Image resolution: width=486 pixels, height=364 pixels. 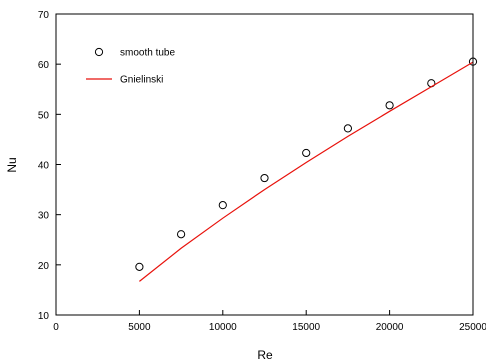 What do you see at coordinates (56, 327) in the screenshot?
I see `x-tick-label: 0` at bounding box center [56, 327].